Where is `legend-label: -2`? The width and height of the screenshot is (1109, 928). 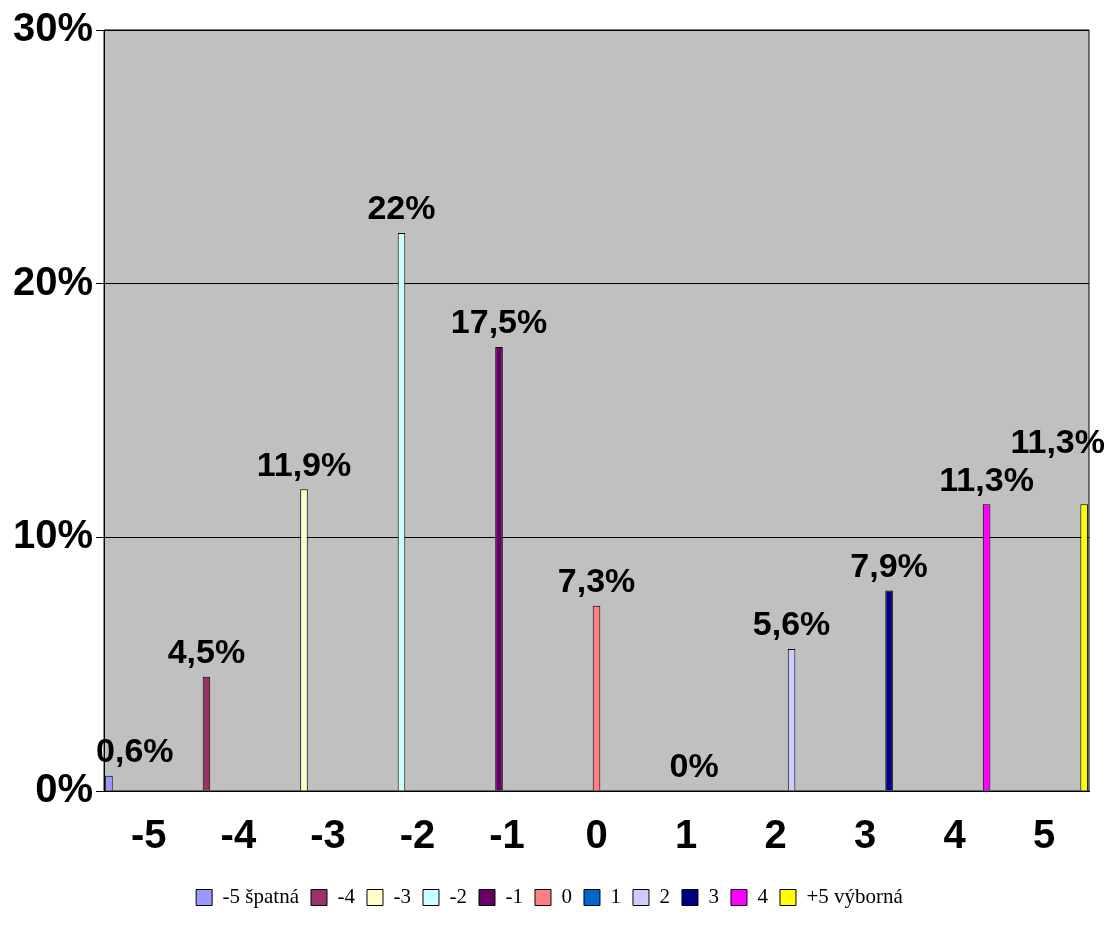
legend-label: -2 is located at coordinates (458, 896).